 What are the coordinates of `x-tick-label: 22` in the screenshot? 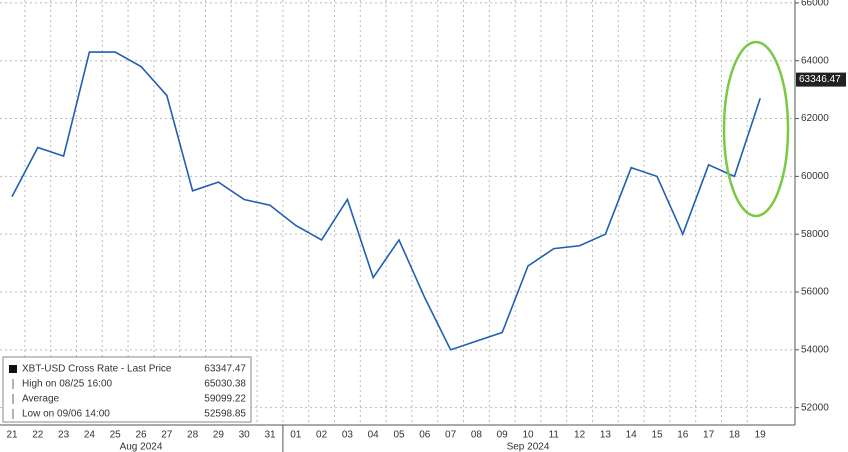 It's located at (38, 435).